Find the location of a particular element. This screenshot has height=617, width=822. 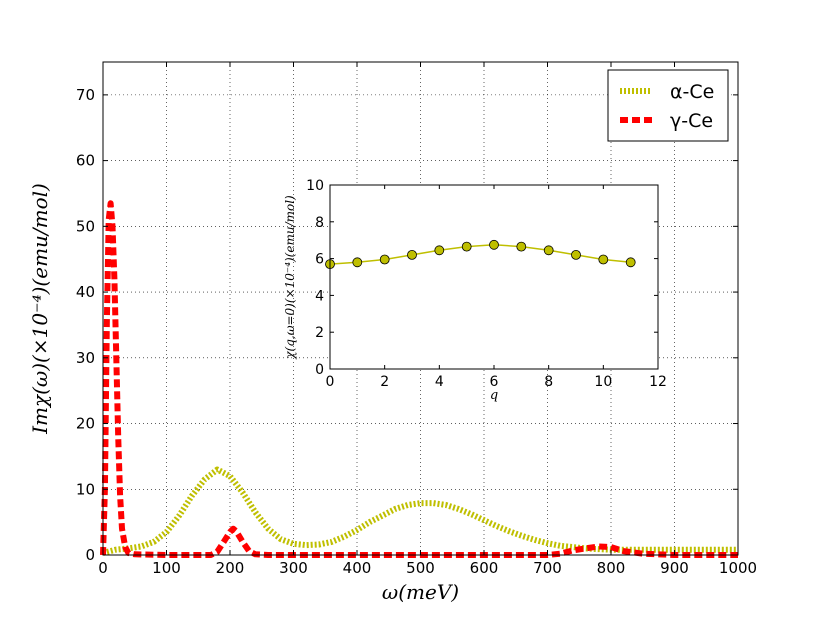

main-y-tick-label: 20 is located at coordinates (85, 424).